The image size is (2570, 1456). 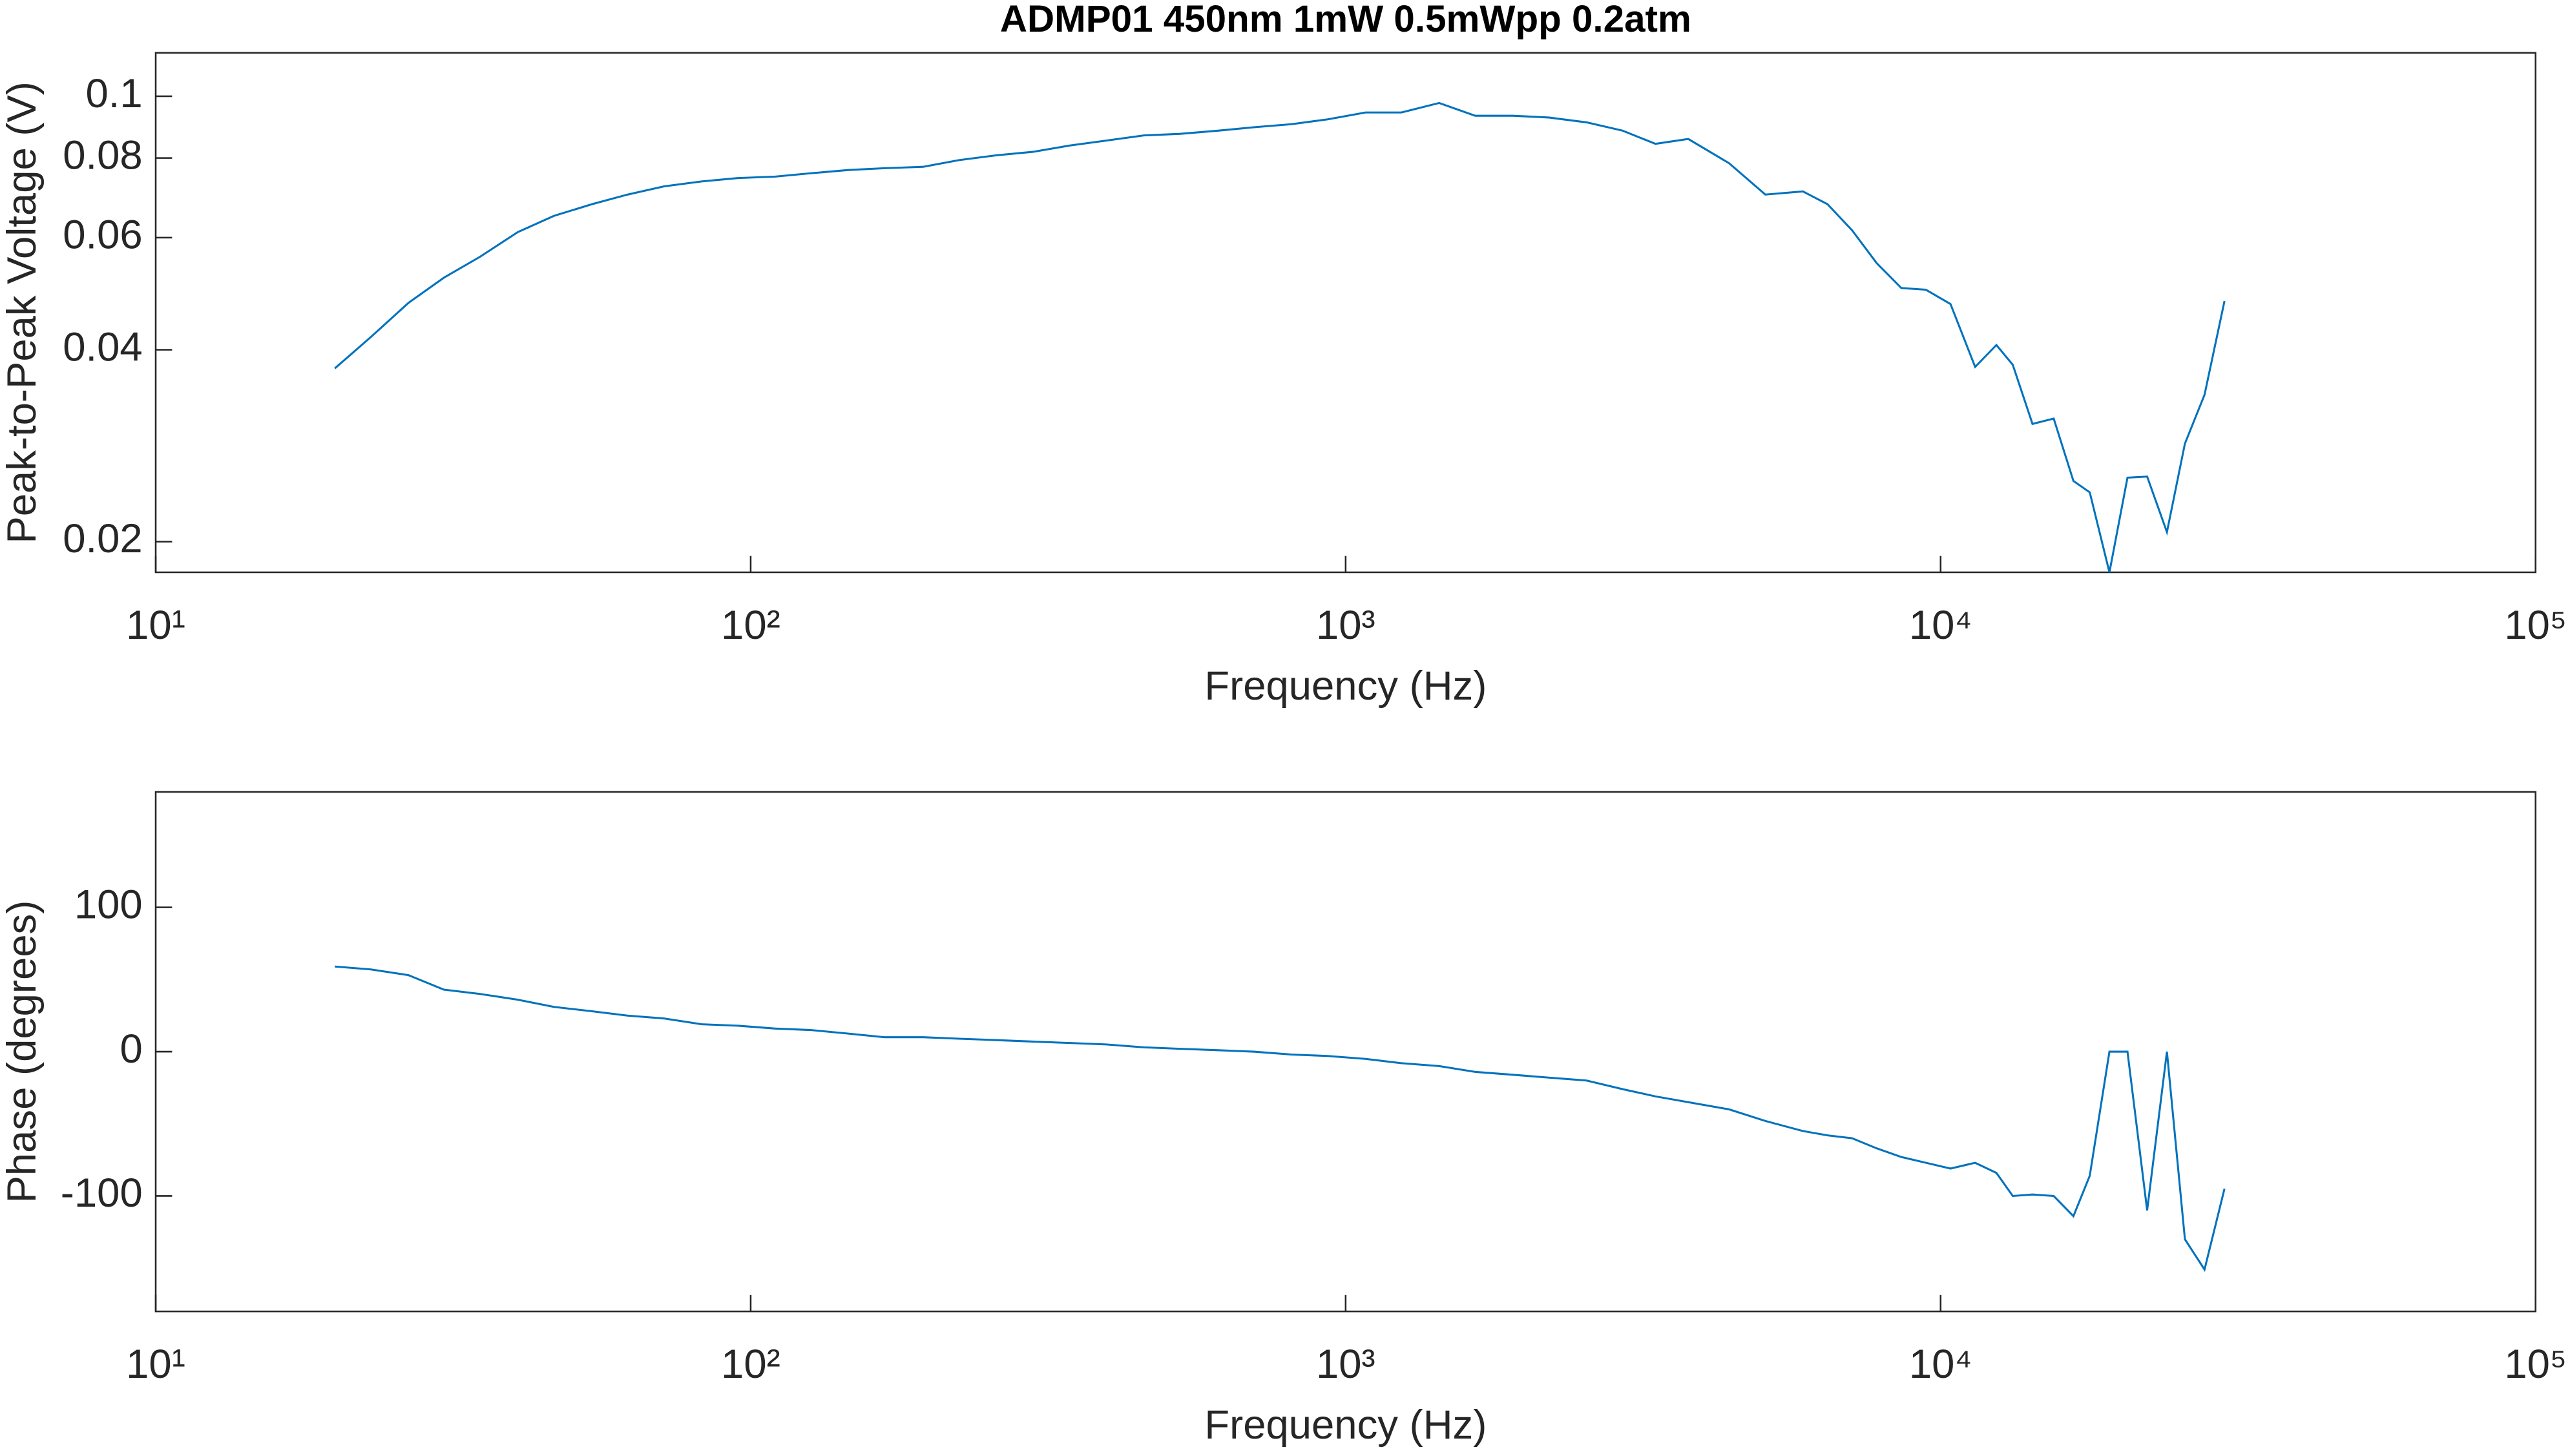 What do you see at coordinates (102, 346) in the screenshot?
I see `y-tick-label: 0.04` at bounding box center [102, 346].